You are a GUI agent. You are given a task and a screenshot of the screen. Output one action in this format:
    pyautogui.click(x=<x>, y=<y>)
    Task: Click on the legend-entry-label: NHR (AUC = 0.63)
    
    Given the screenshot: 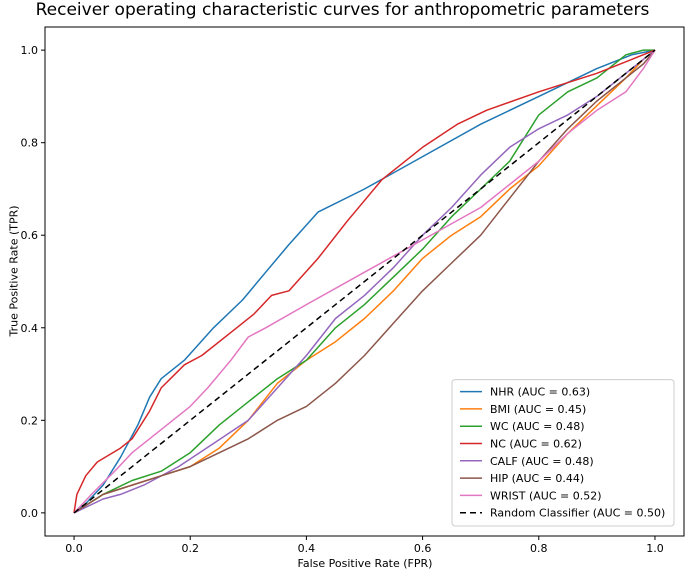 What is the action you would take?
    pyautogui.click(x=540, y=392)
    